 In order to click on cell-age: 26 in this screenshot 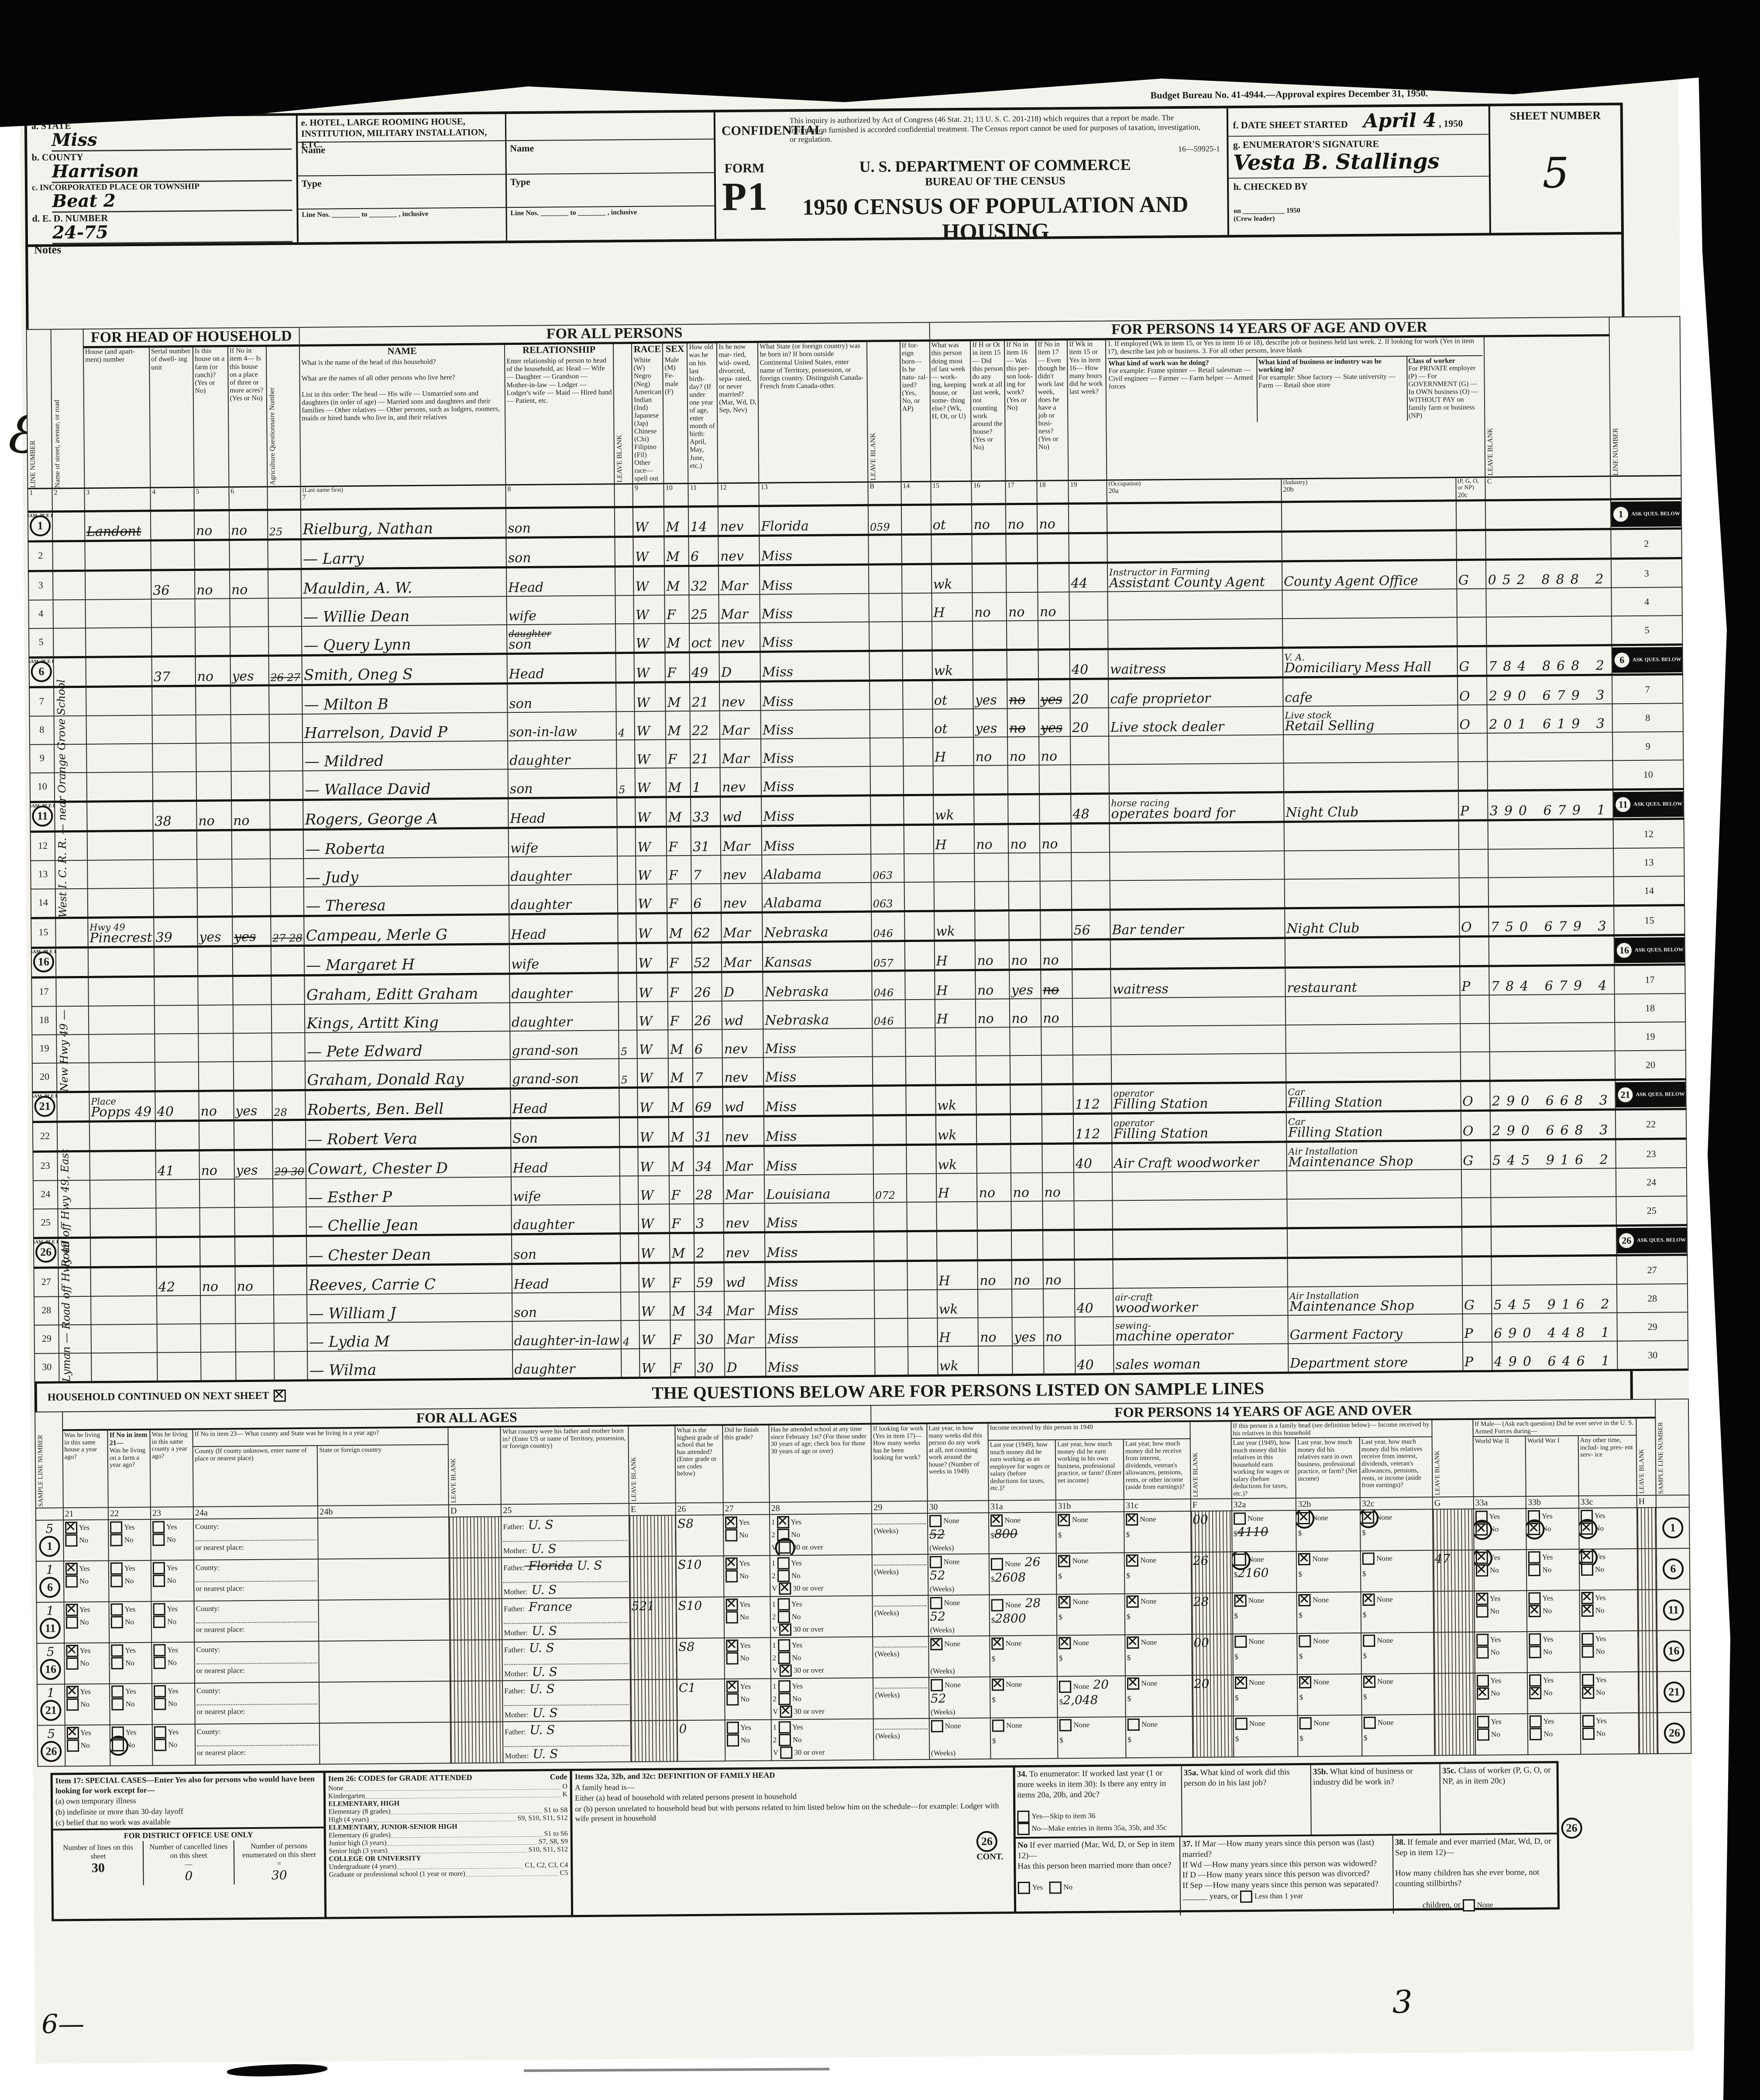, I will do `click(707, 1016)`.